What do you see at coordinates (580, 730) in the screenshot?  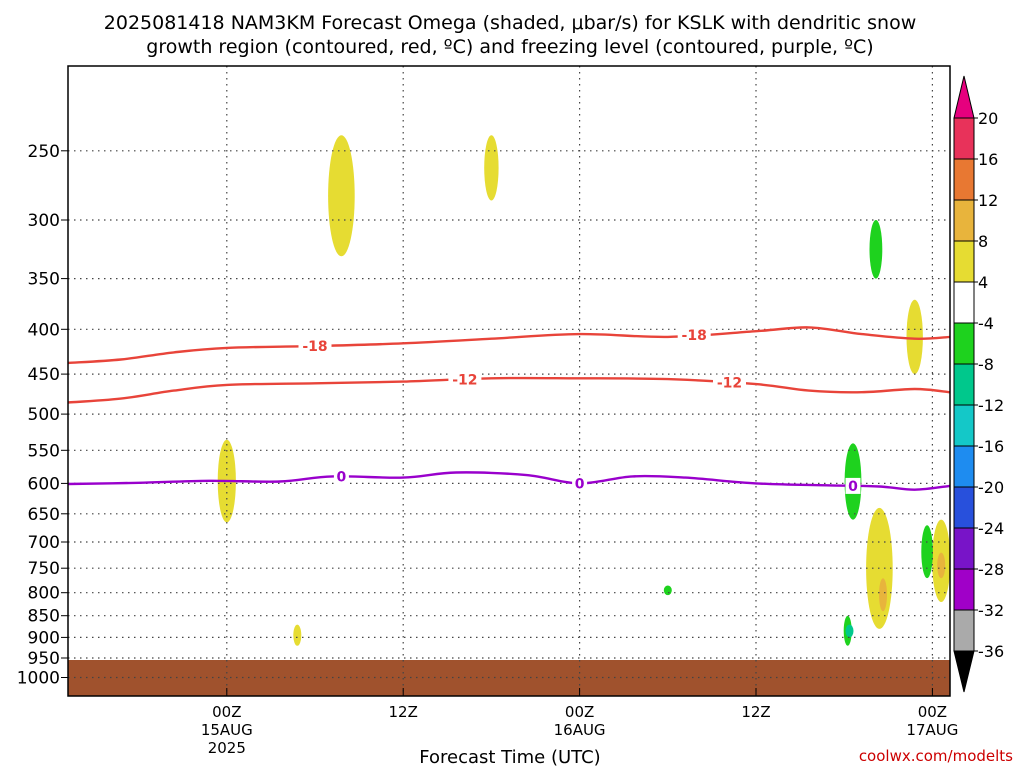 I see `x-tick-label: 16AUG` at bounding box center [580, 730].